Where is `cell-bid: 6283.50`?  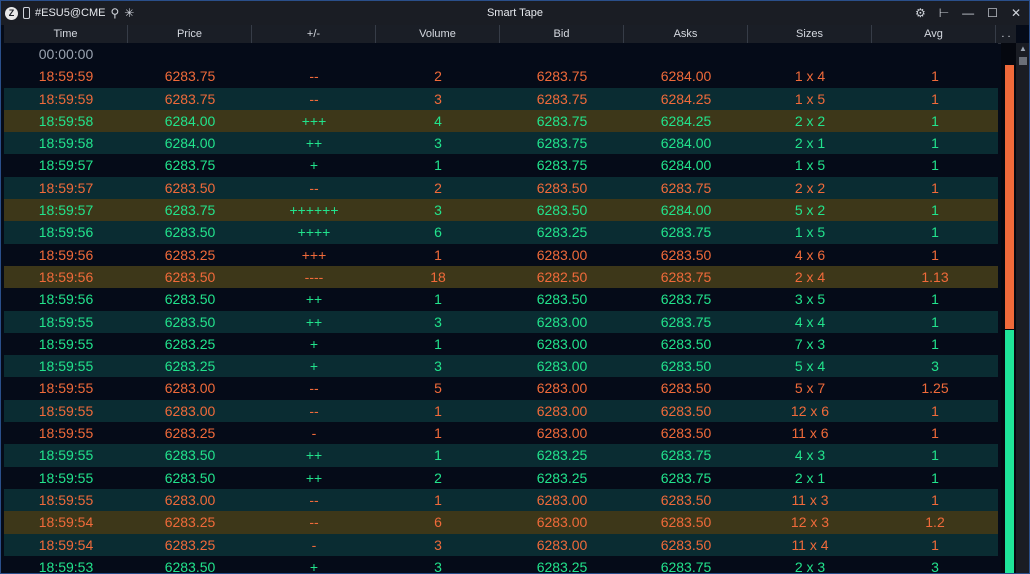 cell-bid: 6283.50 is located at coordinates (562, 210).